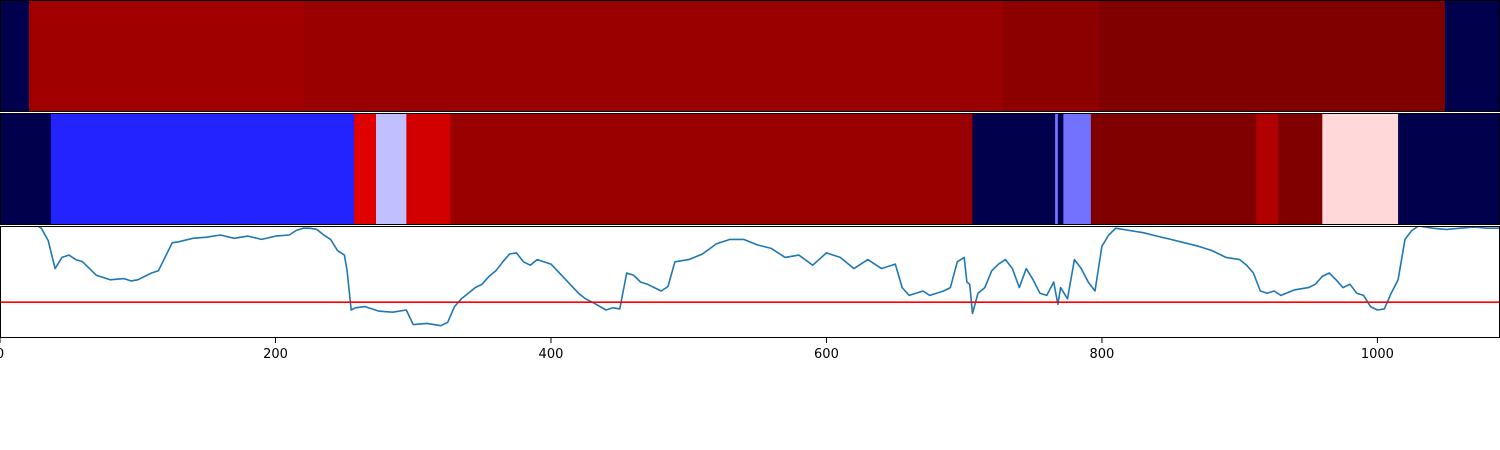  What do you see at coordinates (275, 354) in the screenshot?
I see `x-tick-label: 200` at bounding box center [275, 354].